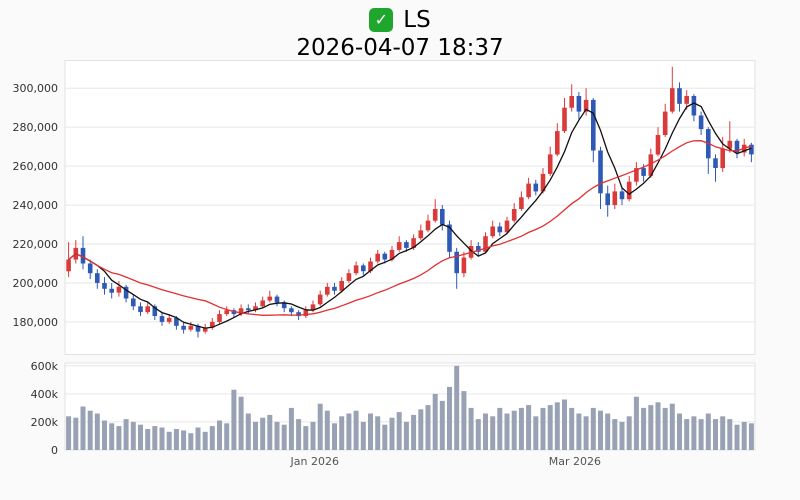 The width and height of the screenshot is (800, 500). I want to click on volume-bars, so click(410, 407).